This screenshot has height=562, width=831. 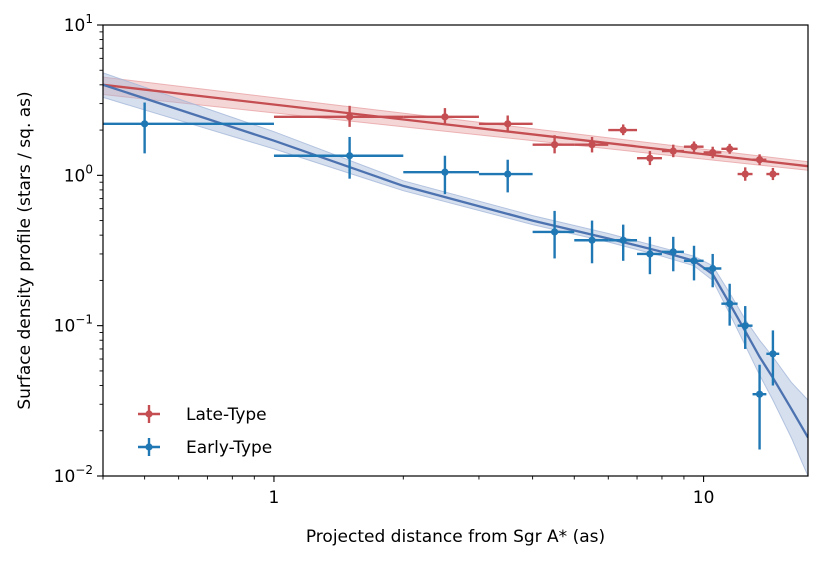 What do you see at coordinates (455, 125) in the screenshot?
I see `model-line-late-type` at bounding box center [455, 125].